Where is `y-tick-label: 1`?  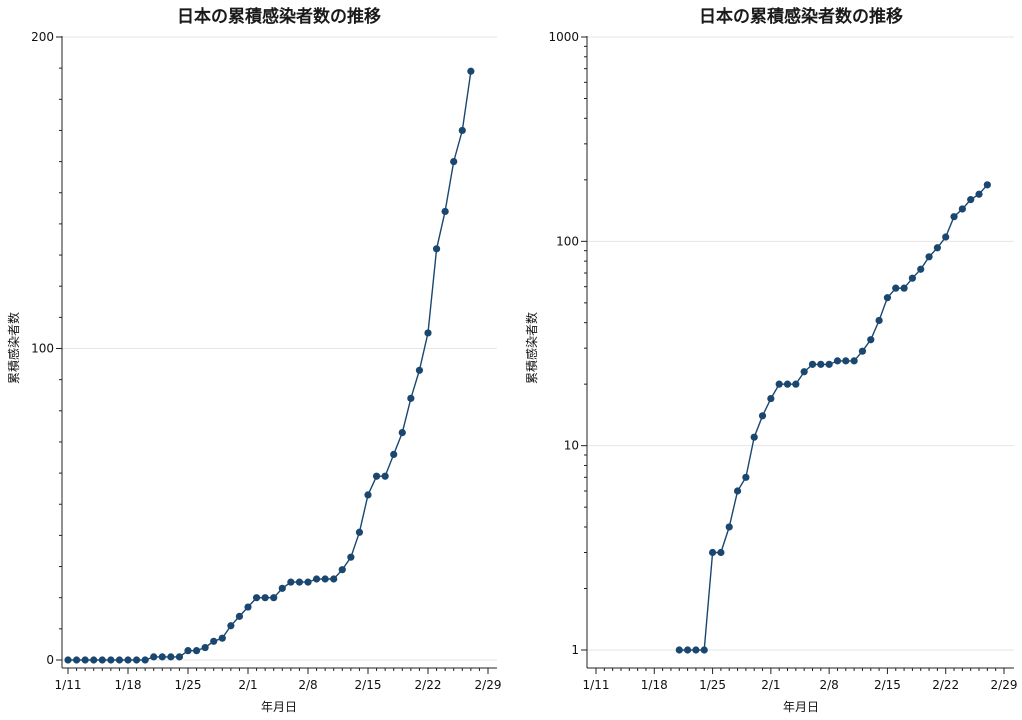 y-tick-label: 1 is located at coordinates (575, 650).